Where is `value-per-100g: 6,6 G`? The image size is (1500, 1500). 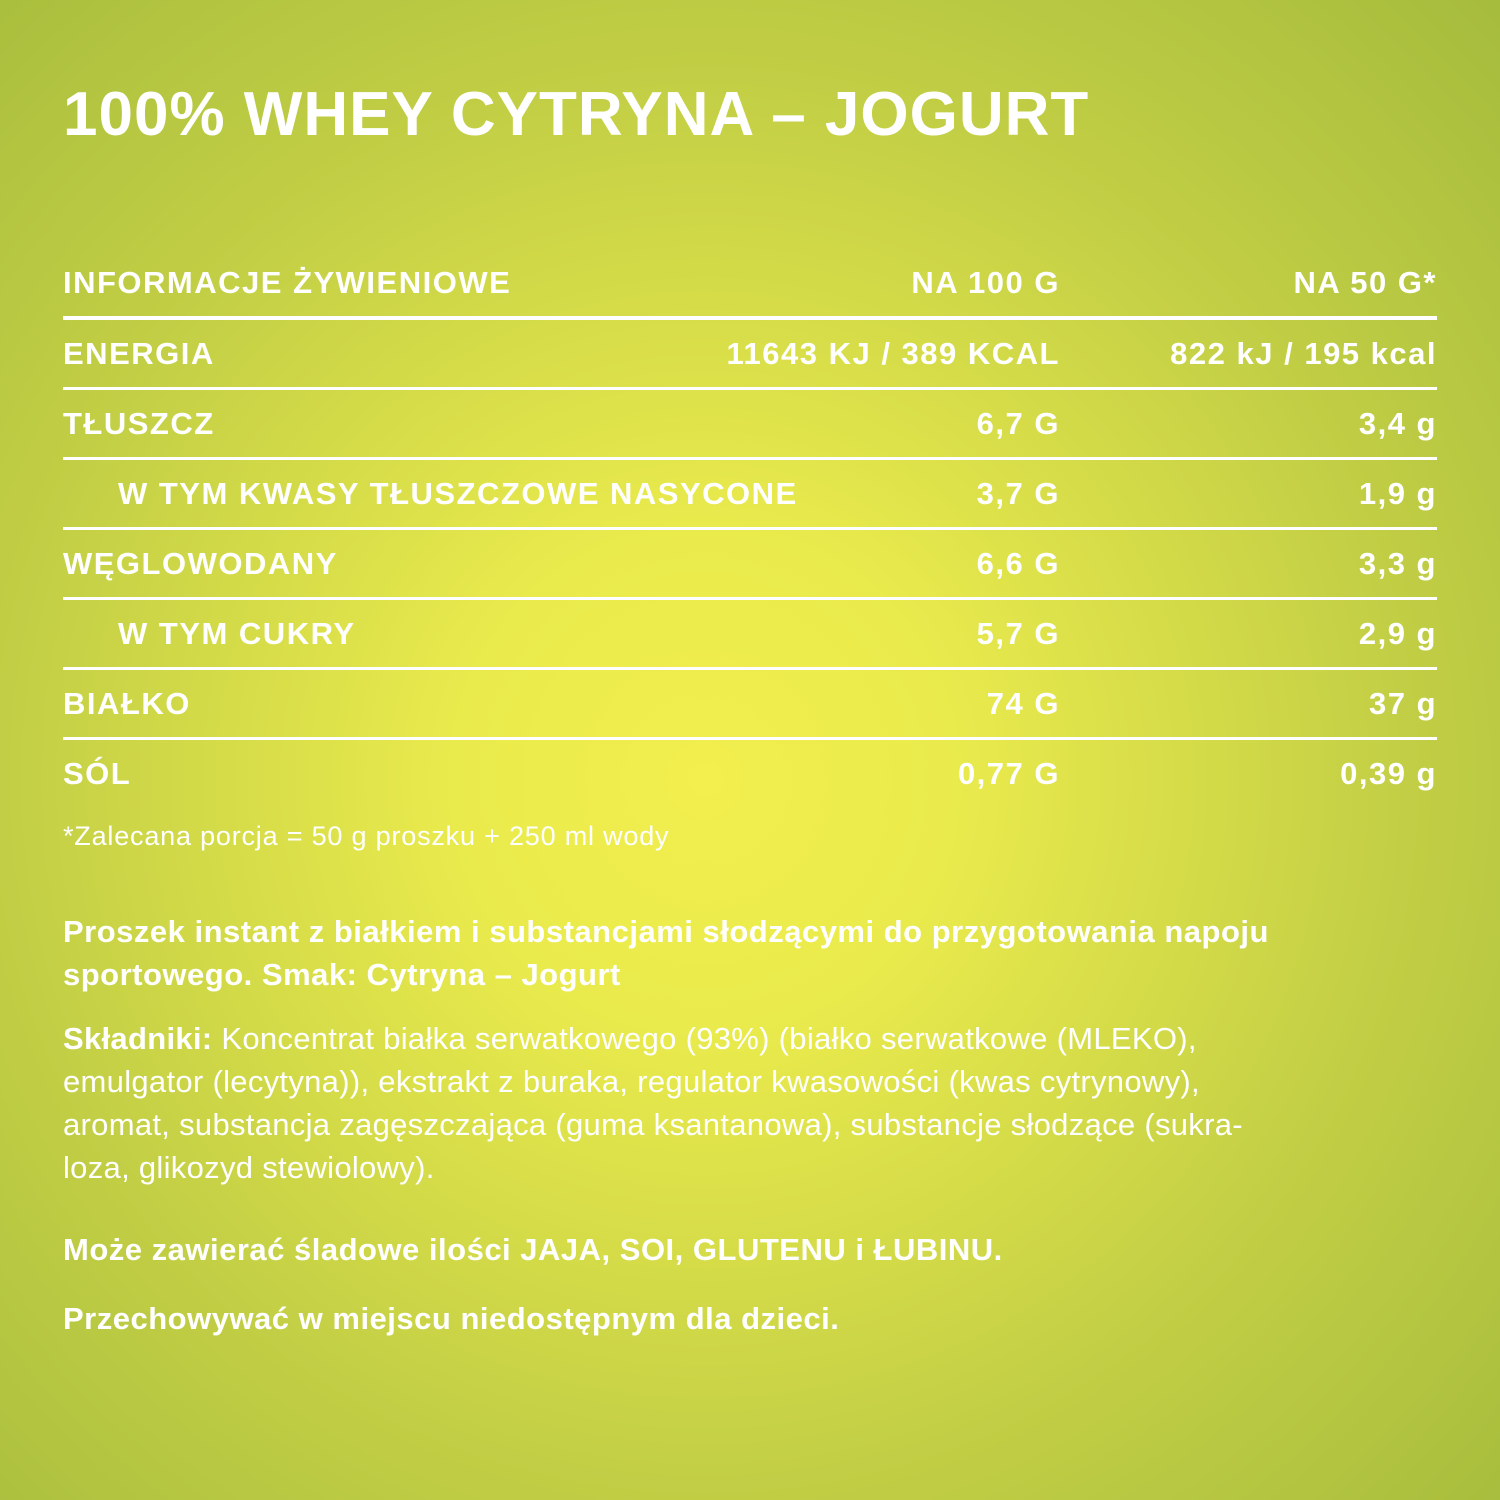 value-per-100g: 6,6 G is located at coordinates (1018, 563).